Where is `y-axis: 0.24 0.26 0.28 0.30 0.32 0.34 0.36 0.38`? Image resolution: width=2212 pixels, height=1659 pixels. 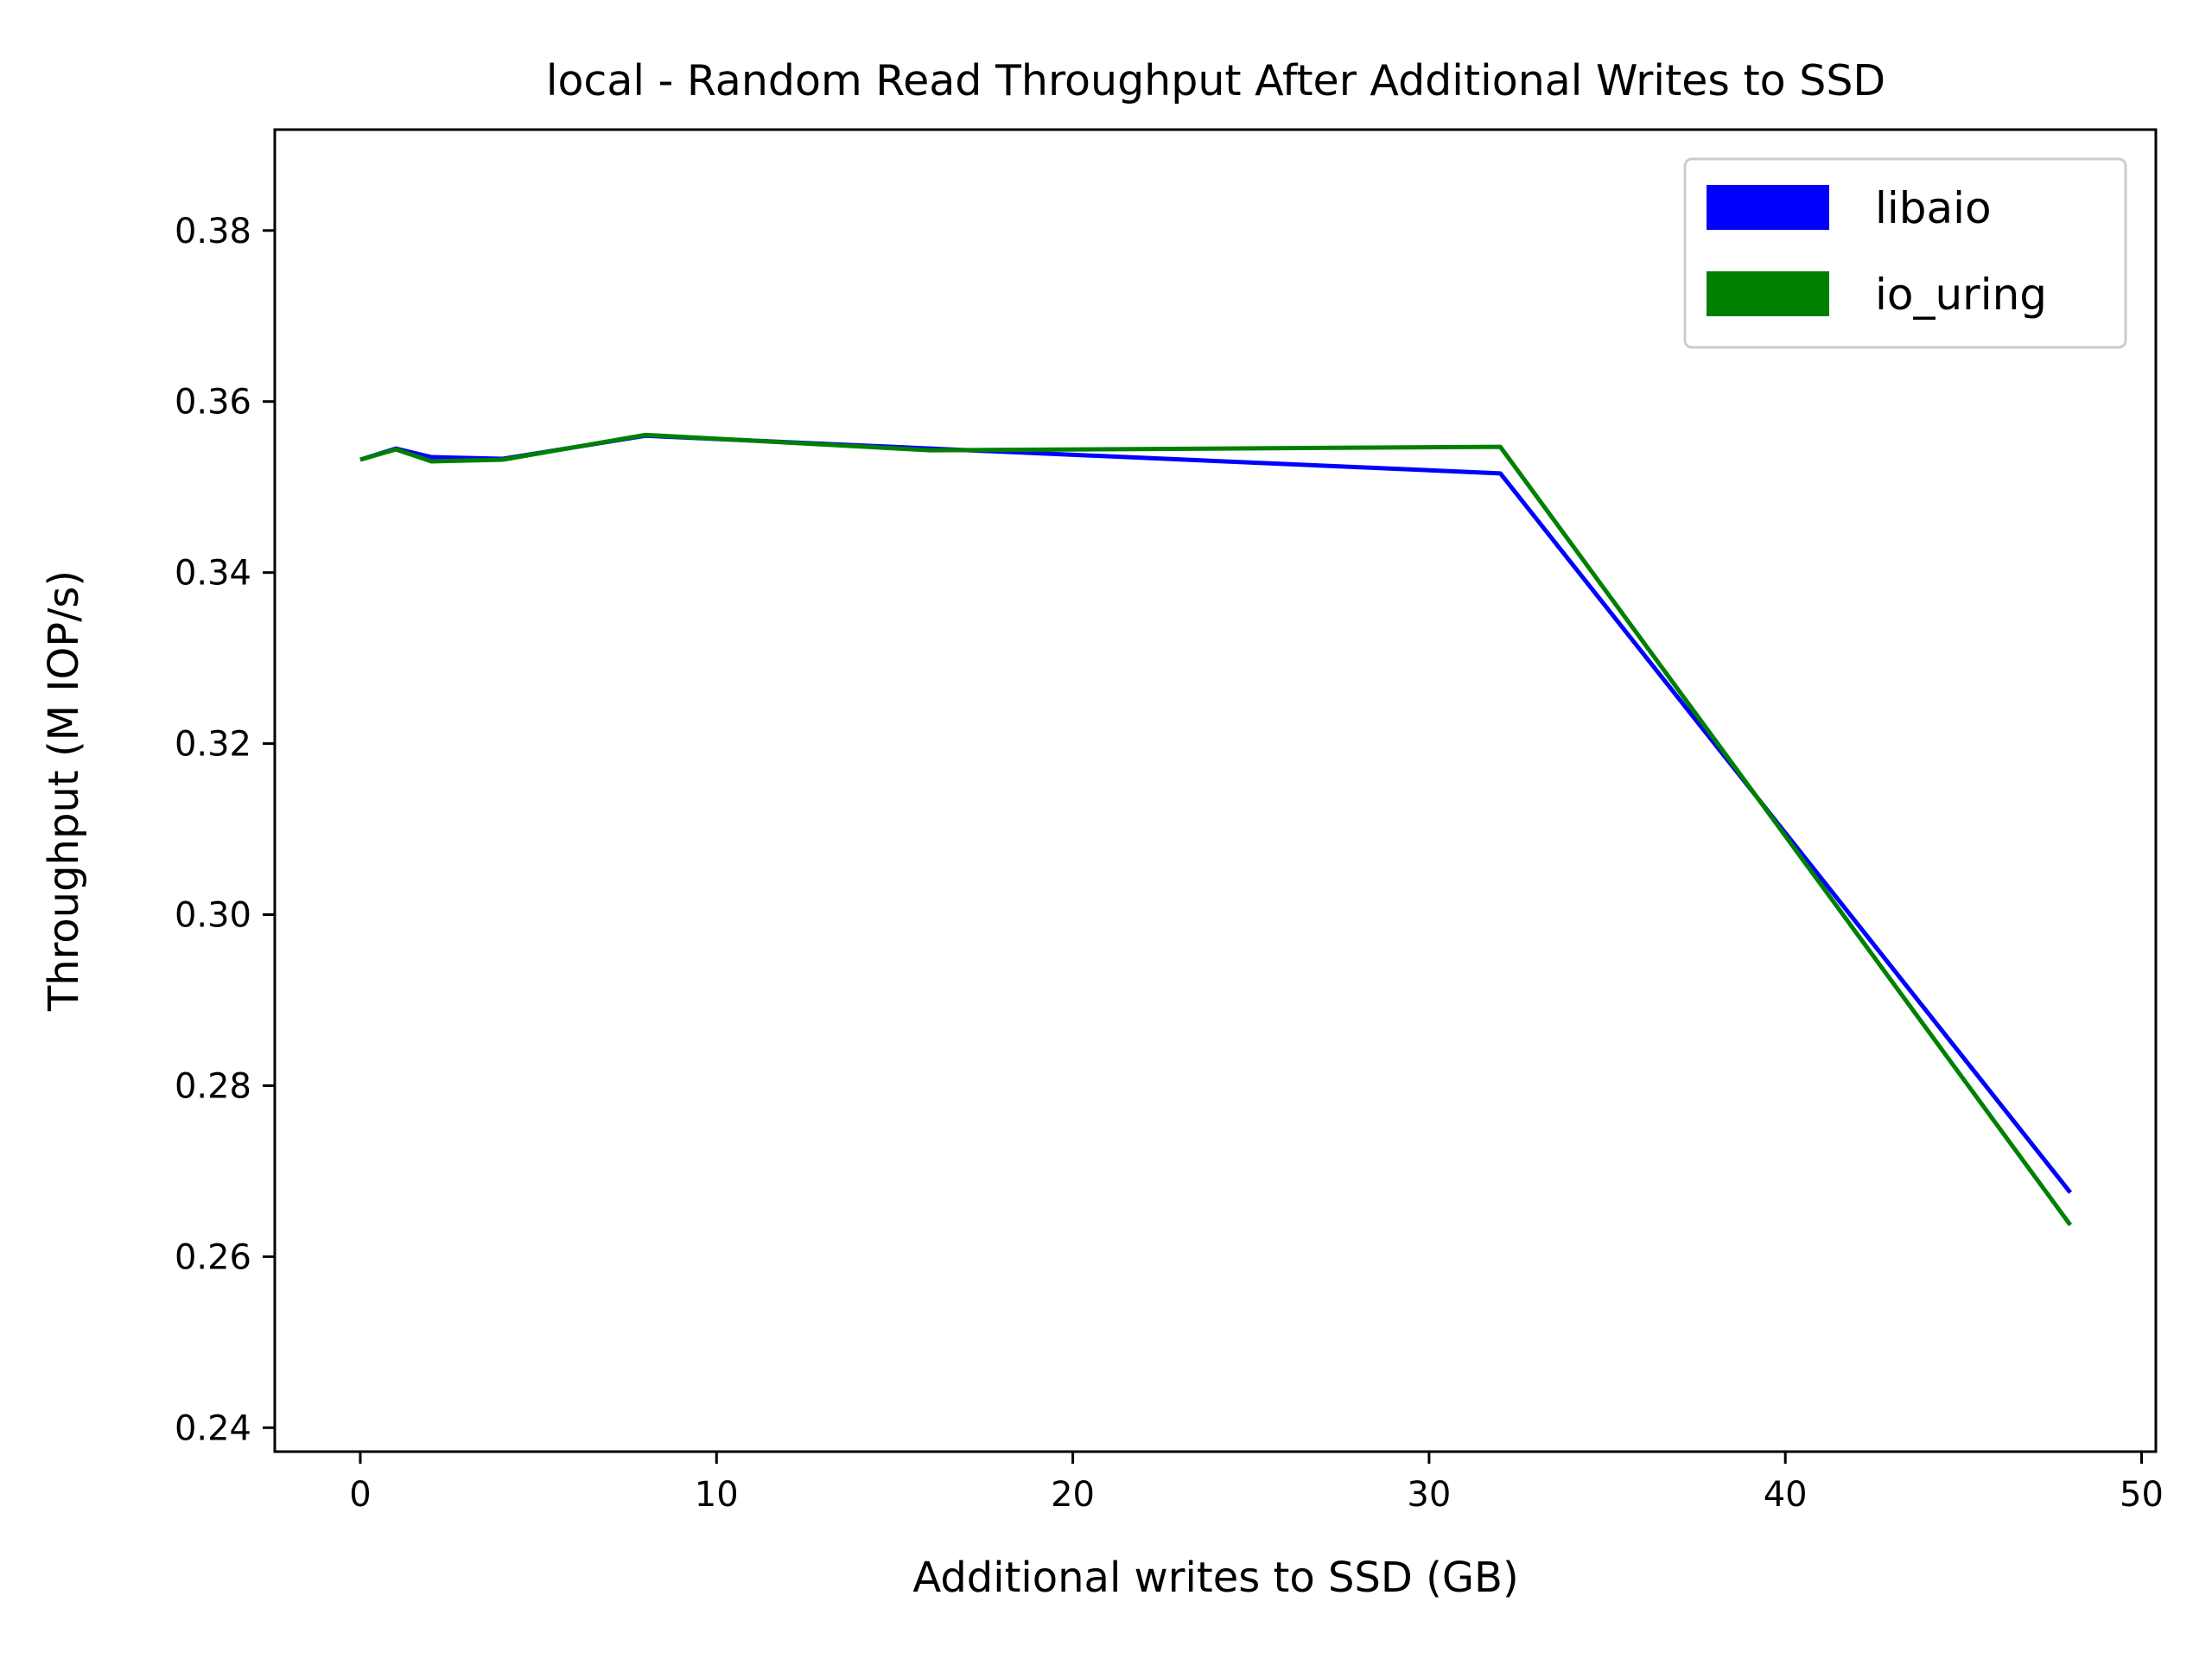
y-axis: 0.24 0.26 0.28 0.30 0.32 0.34 0.36 0.38 is located at coordinates (225, 830).